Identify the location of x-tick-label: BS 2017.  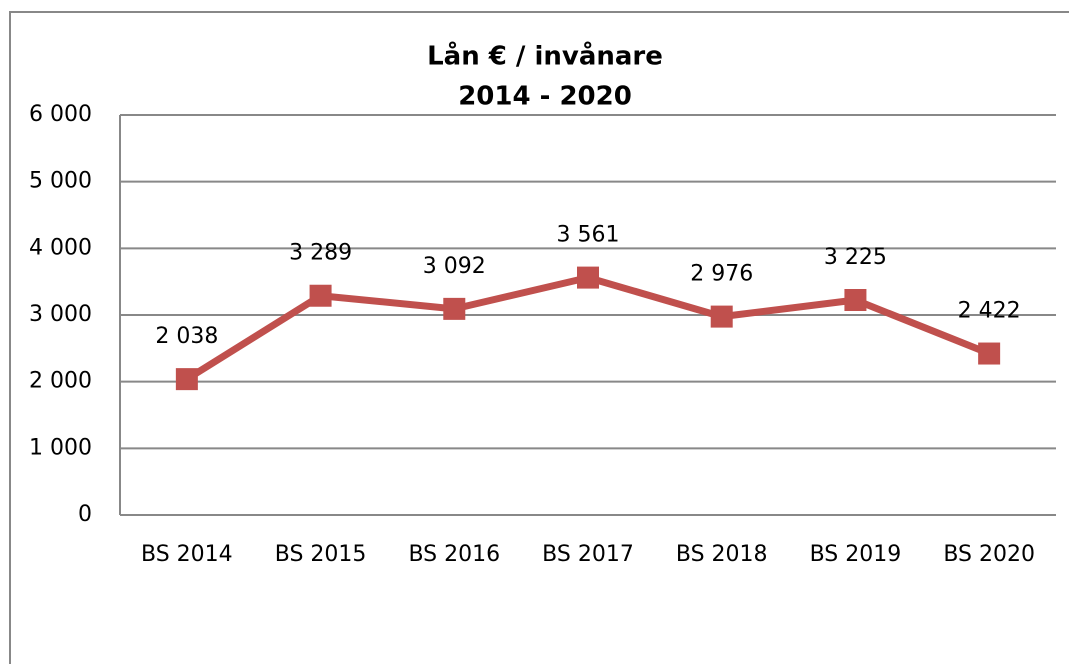
(588, 554).